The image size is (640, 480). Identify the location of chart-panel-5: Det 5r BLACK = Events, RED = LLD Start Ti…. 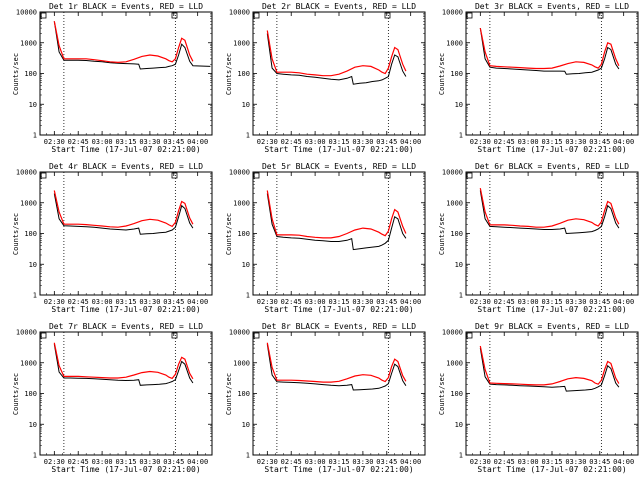
(319, 240).